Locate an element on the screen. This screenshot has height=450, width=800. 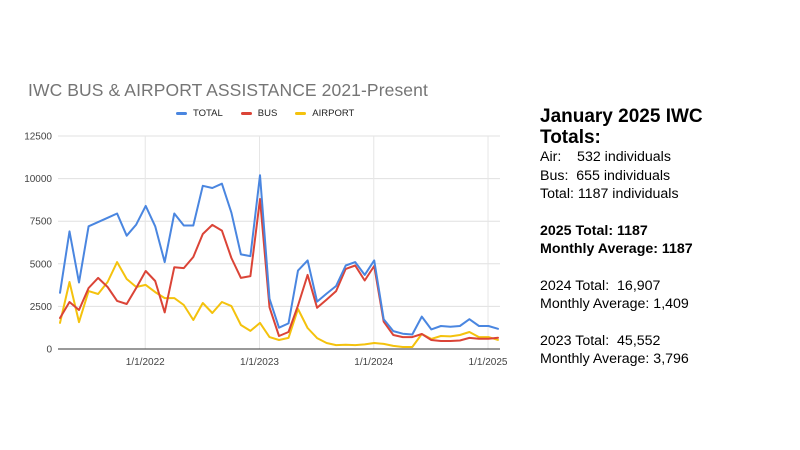
summary-2024-total: 2024 Total: 16,907 is located at coordinates (600, 285).